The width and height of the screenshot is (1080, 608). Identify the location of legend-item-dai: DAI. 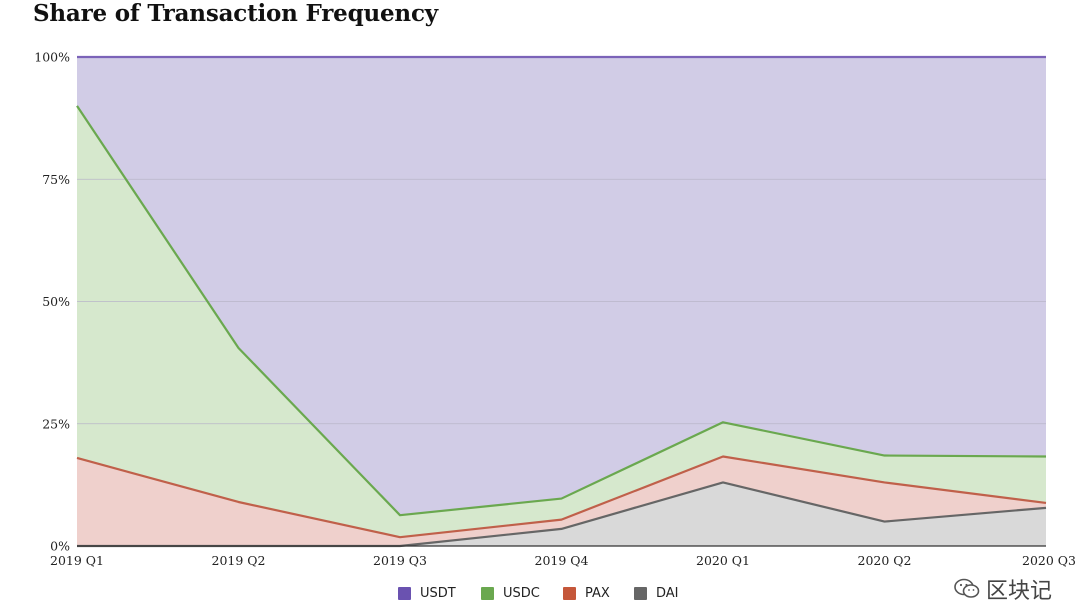
(656, 593).